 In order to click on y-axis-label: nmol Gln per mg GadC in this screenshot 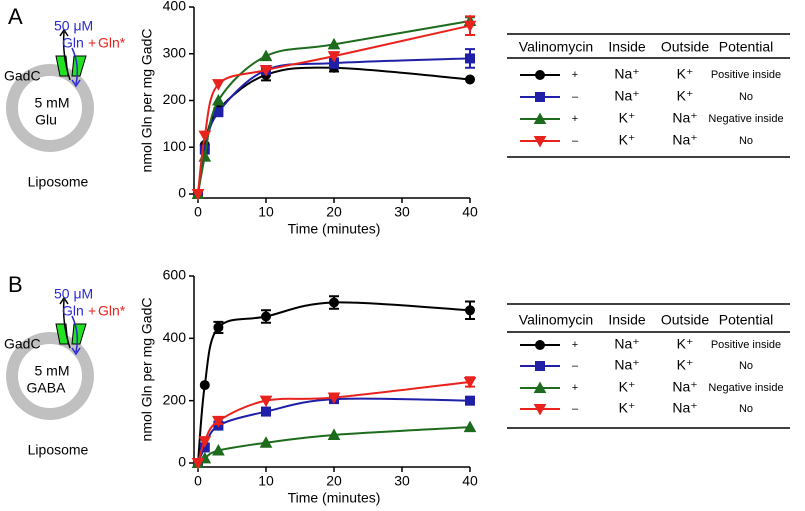, I will do `click(147, 370)`.